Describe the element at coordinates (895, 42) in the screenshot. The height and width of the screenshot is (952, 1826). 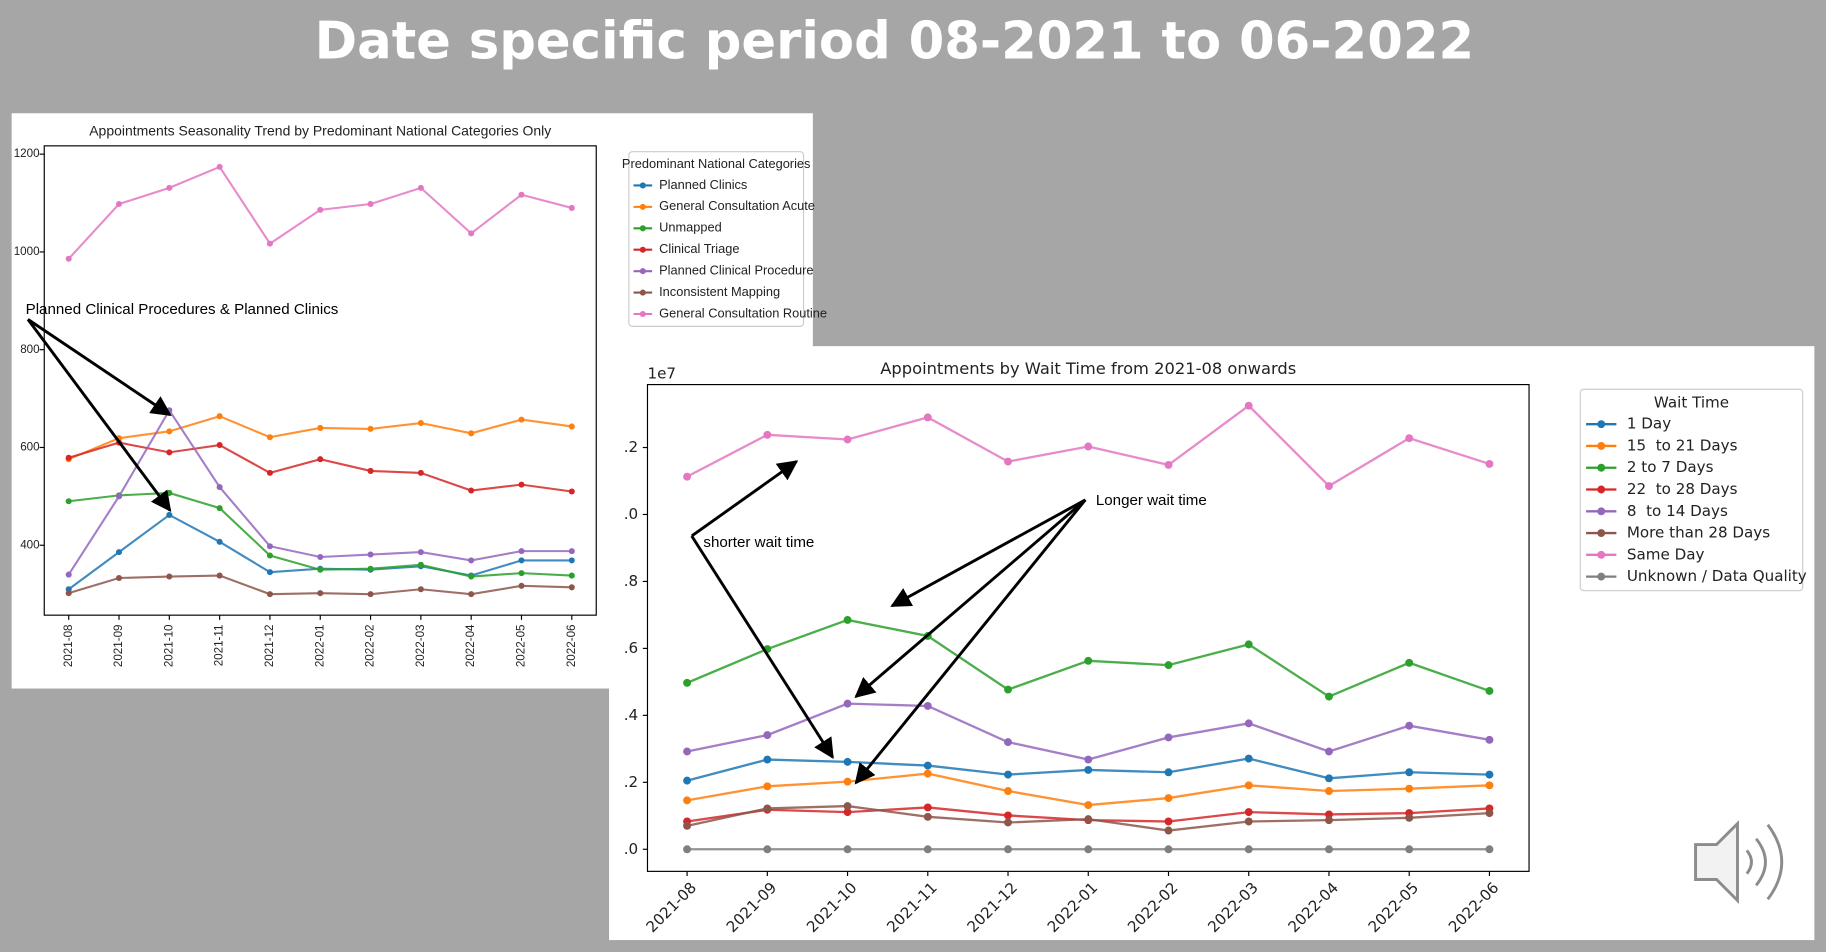
I see `slide-title: Date specific period 08-2021 to 06-2022` at that location.